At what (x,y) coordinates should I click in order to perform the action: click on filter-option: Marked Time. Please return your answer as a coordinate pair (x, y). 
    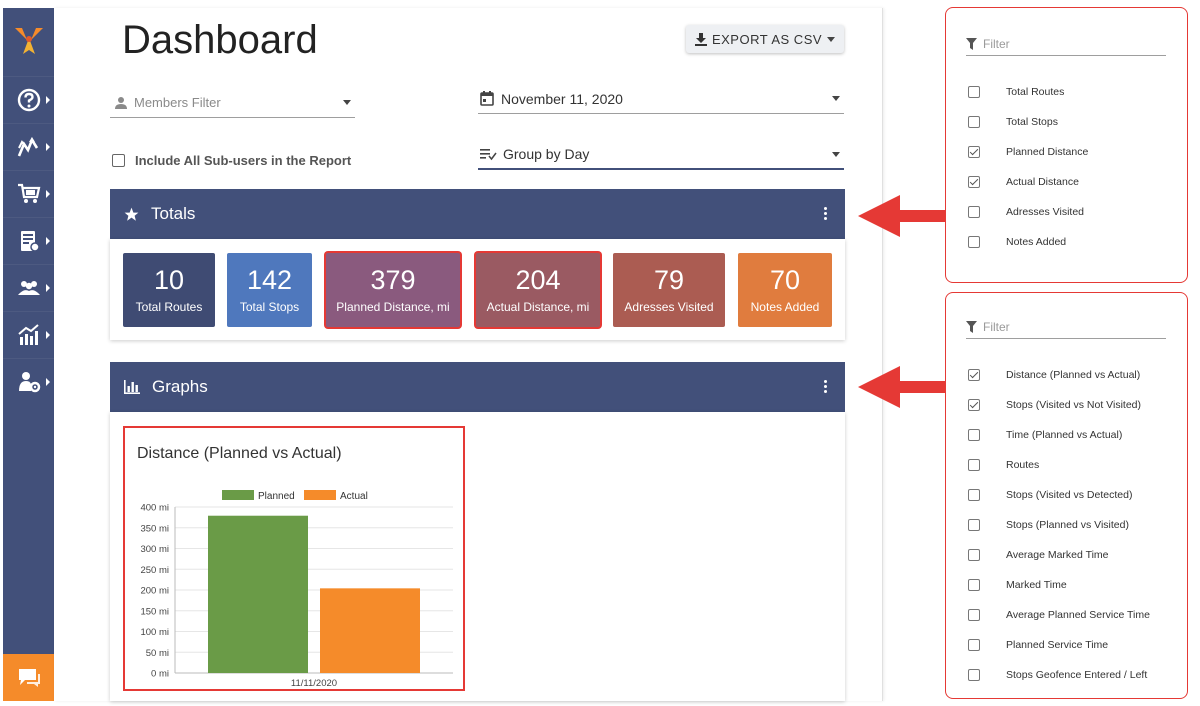
    Looking at the image, I should click on (1017, 585).